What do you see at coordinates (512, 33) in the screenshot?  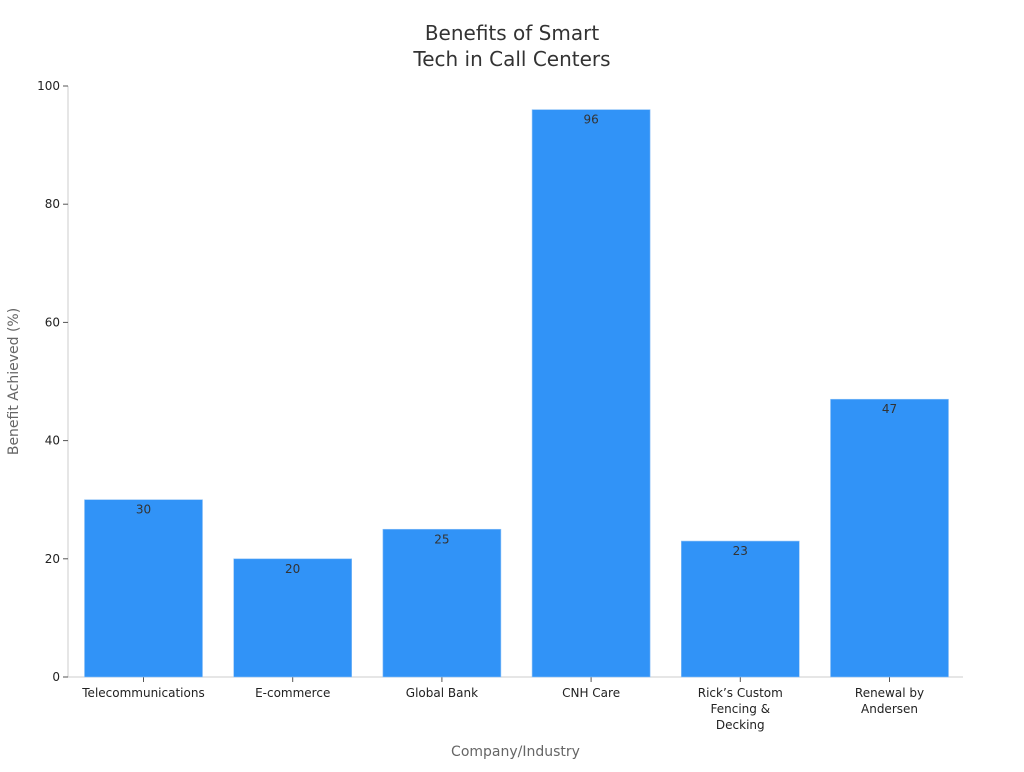 I see `chart-title-line: Benefits of Smart` at bounding box center [512, 33].